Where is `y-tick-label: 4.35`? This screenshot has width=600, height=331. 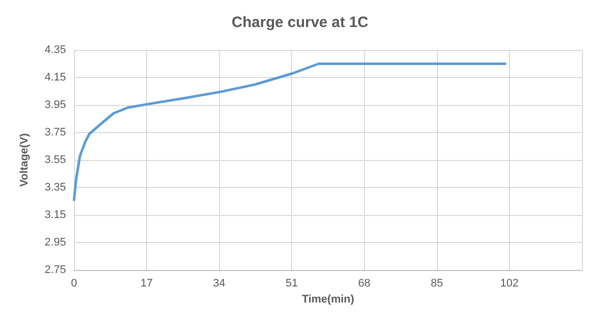
y-tick-label: 4.35 is located at coordinates (55, 50).